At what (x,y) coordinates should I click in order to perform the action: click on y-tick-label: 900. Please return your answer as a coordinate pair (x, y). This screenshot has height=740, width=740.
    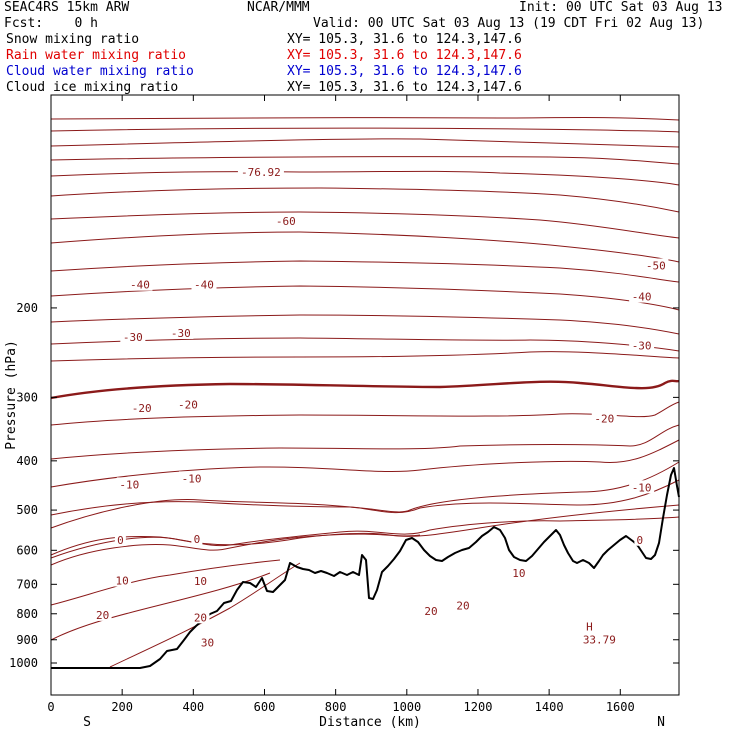
    Looking at the image, I should click on (27, 640).